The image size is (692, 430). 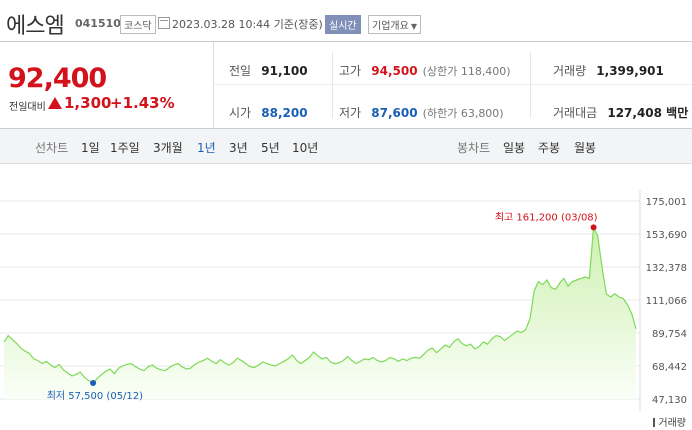 I want to click on y-tick-label: 111,066, so click(x=666, y=301).